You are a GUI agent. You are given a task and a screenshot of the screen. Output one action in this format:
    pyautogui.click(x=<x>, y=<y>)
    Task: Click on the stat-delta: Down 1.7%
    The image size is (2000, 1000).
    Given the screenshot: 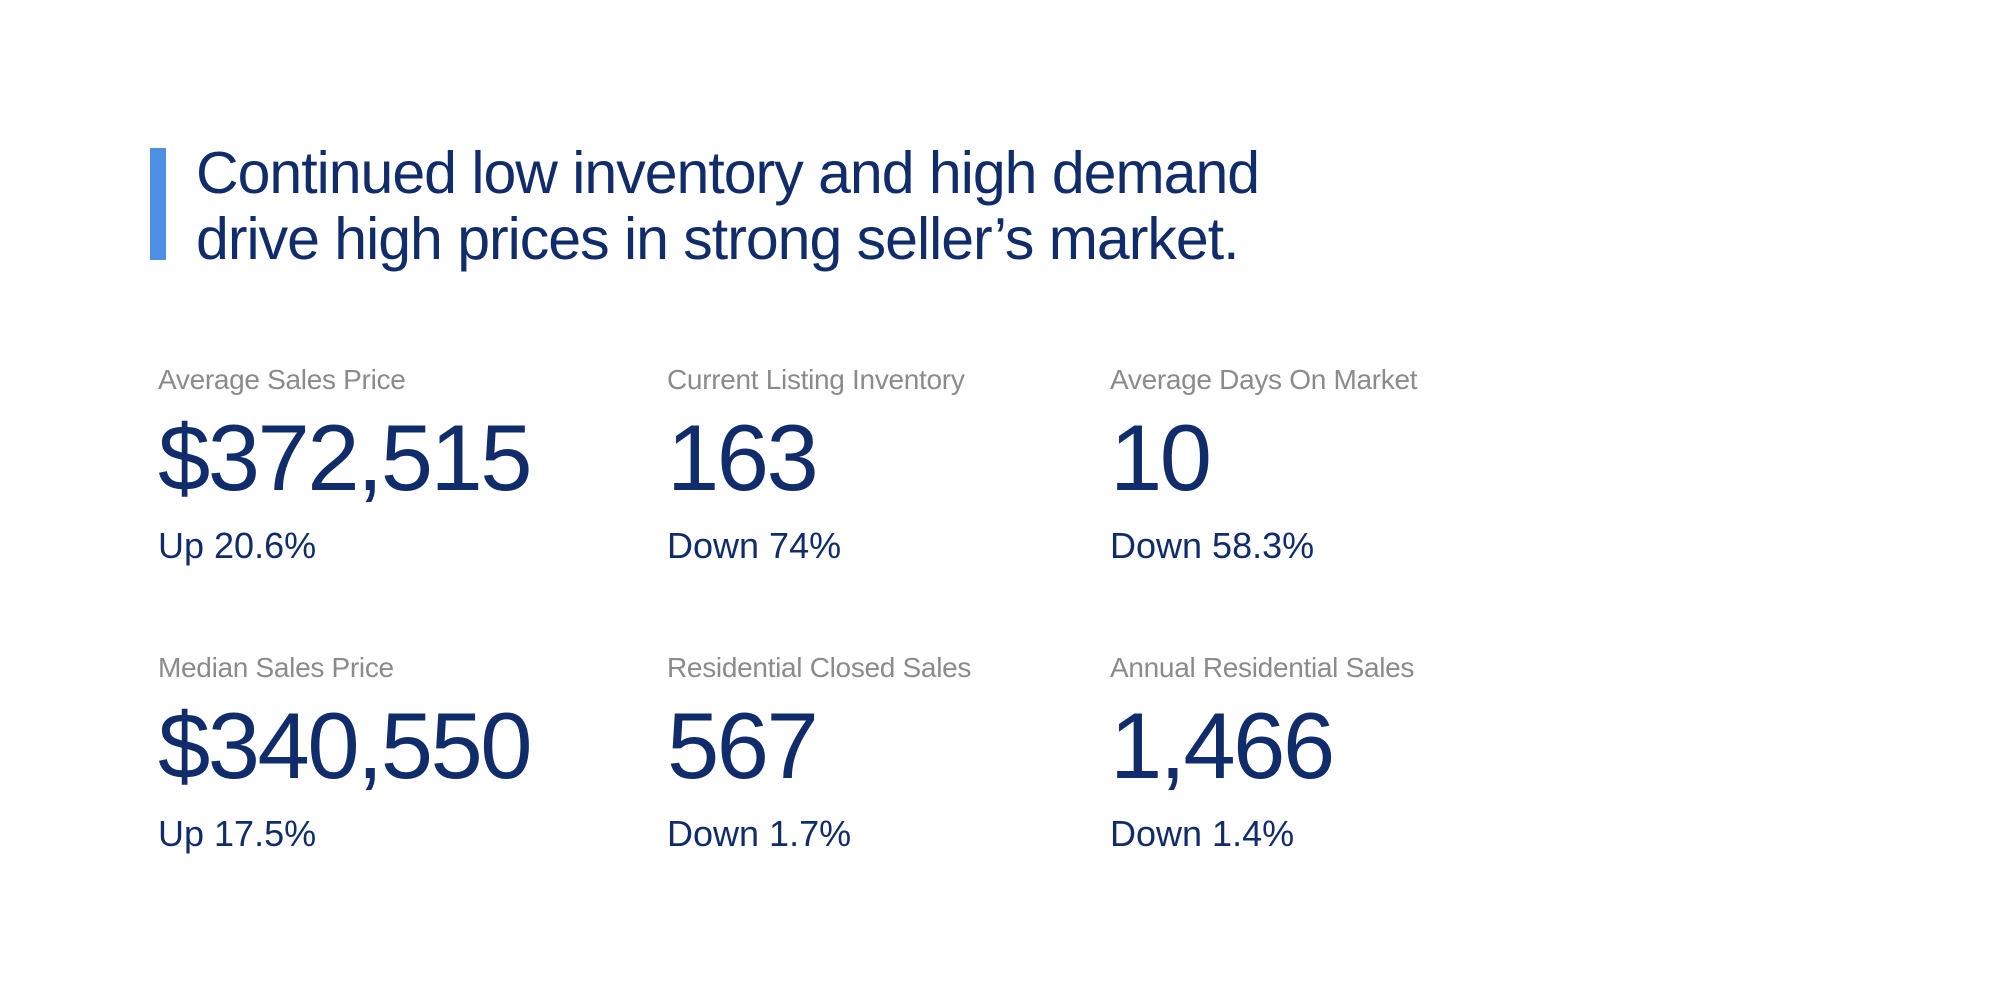 What is the action you would take?
    pyautogui.click(x=759, y=833)
    